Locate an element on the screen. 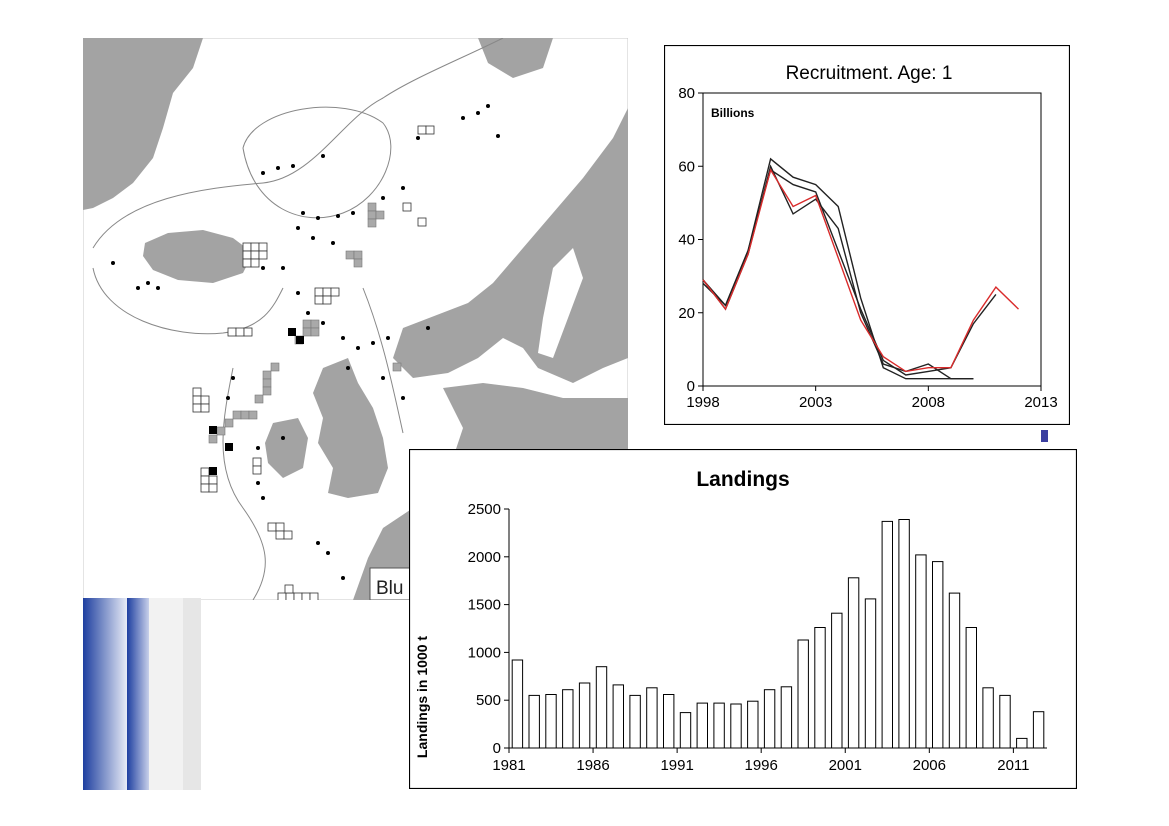 This screenshot has height=826, width=1169. landings-bar-1996 is located at coordinates (769, 719).